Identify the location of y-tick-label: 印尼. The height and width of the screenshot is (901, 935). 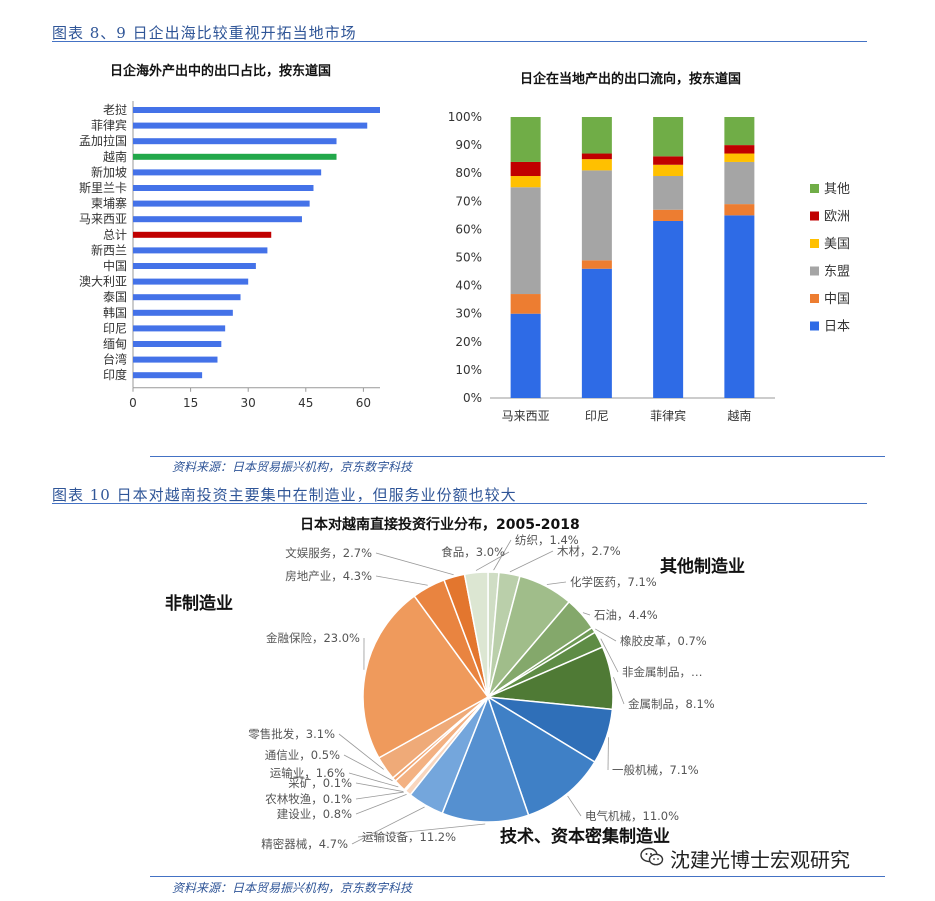
(115, 328).